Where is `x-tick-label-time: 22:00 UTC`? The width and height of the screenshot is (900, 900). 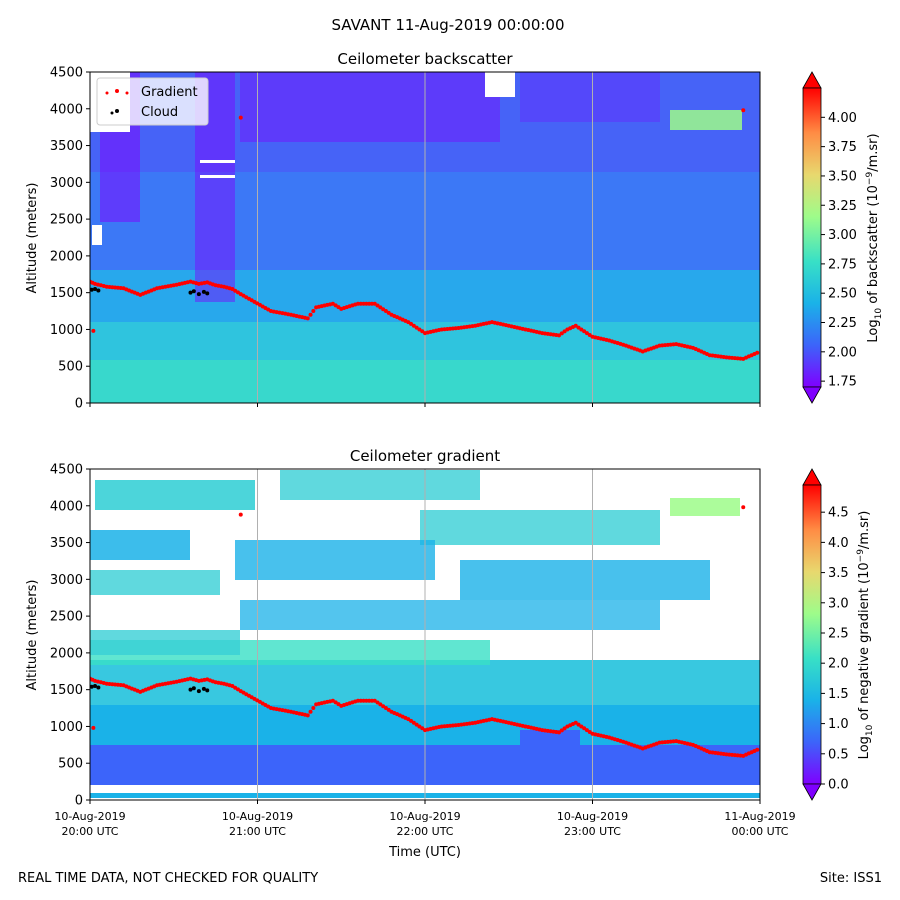 x-tick-label-time: 22:00 UTC is located at coordinates (424, 831).